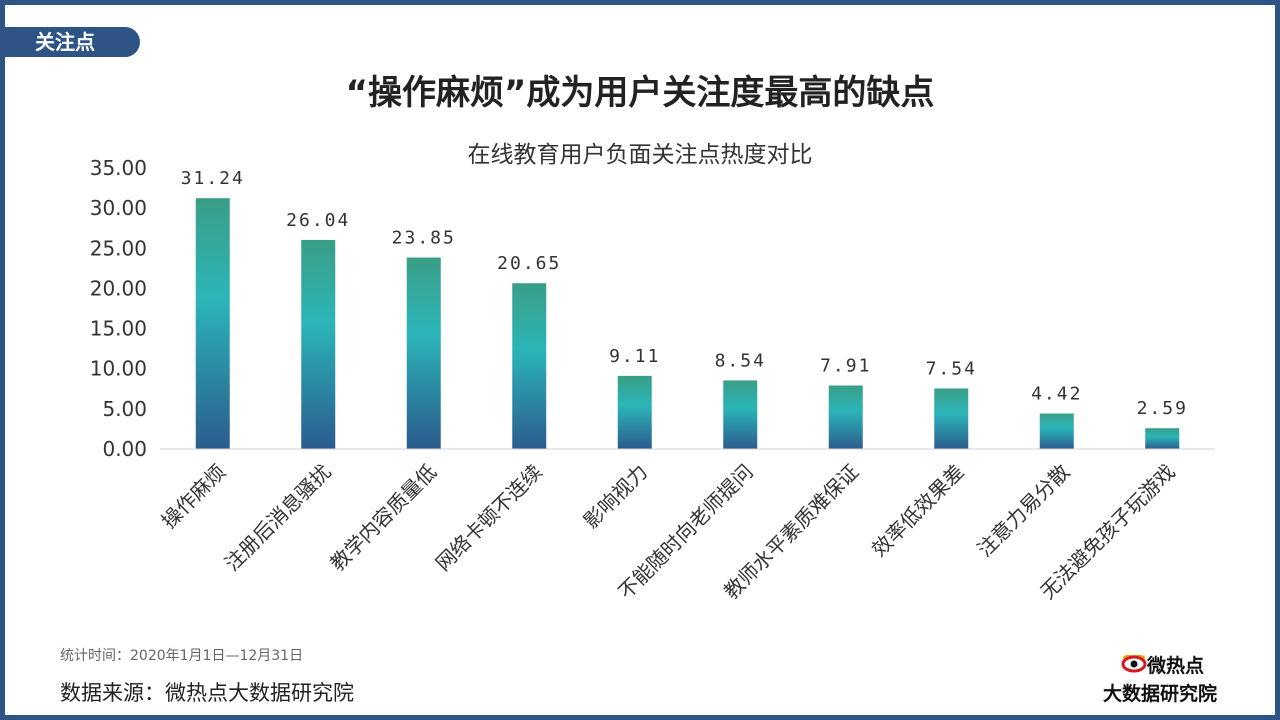 This screenshot has width=1280, height=720. What do you see at coordinates (640, 93) in the screenshot?
I see `page-title: “操作麻烦”成为用户关注度最高的缺点` at bounding box center [640, 93].